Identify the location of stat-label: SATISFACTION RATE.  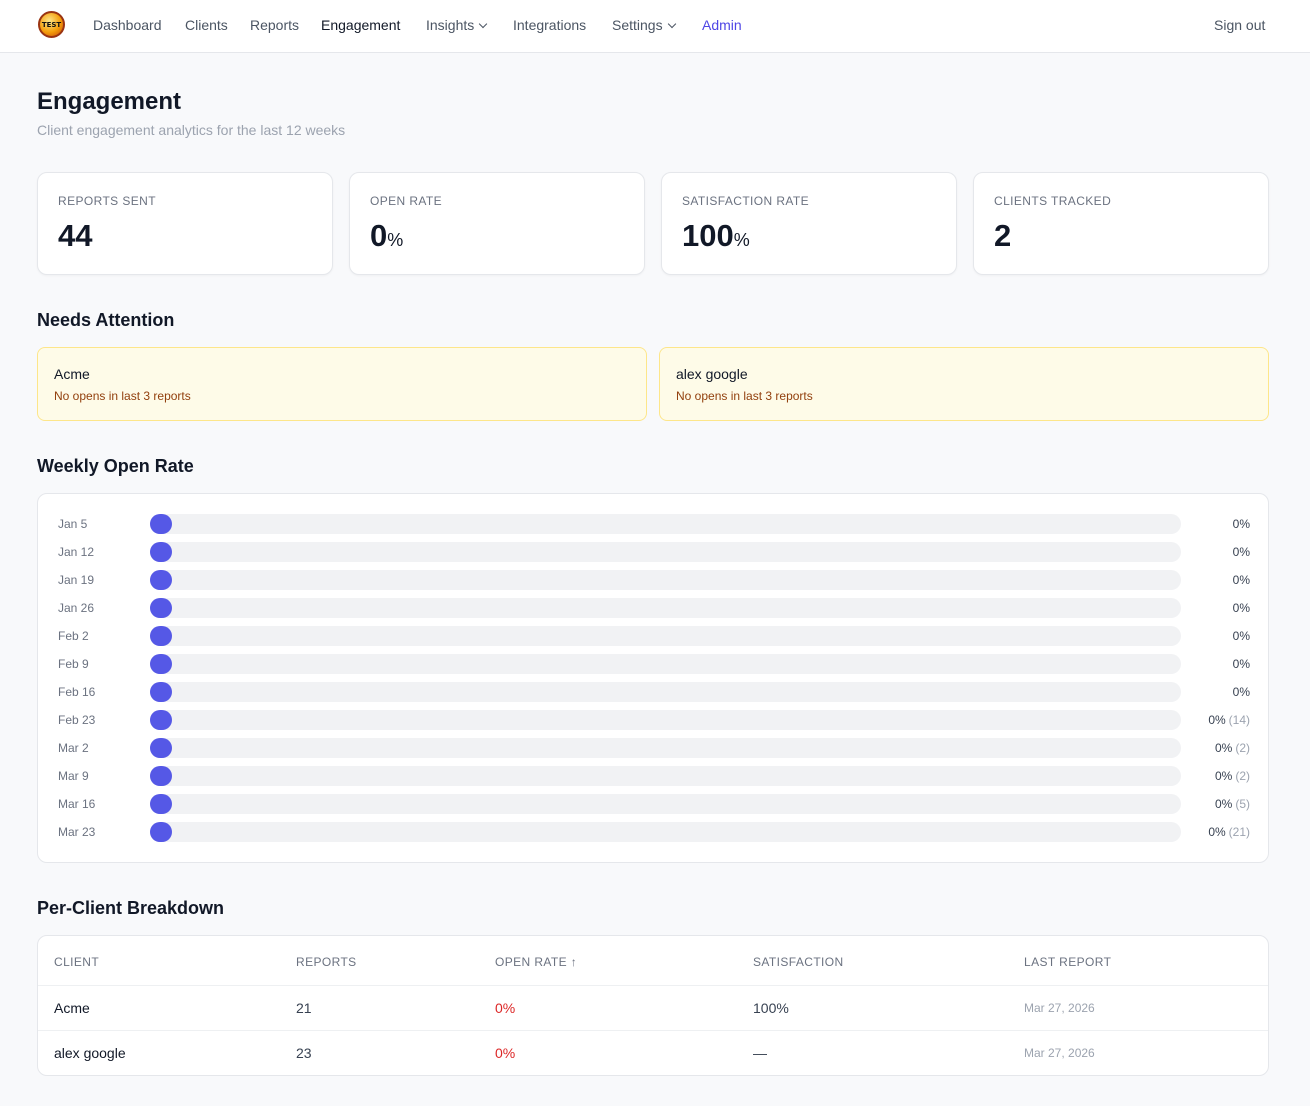
(746, 201).